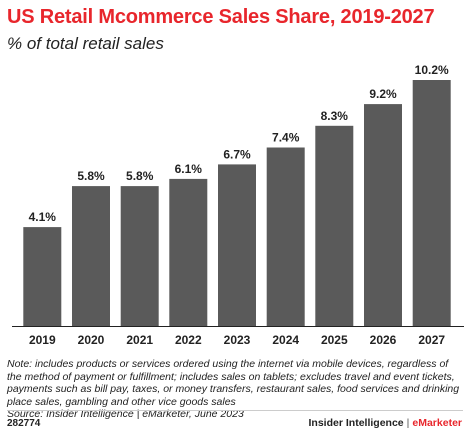  What do you see at coordinates (42, 276) in the screenshot?
I see `bar-2019` at bounding box center [42, 276].